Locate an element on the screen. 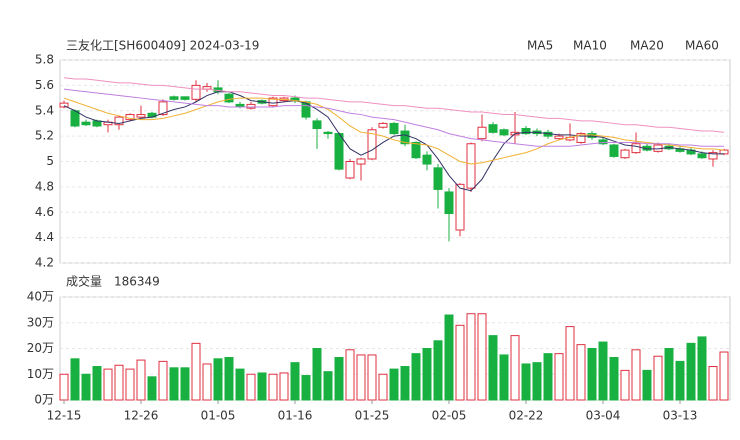 Image resolution: width=740 pixels, height=440 pixels. x-tick-label: 01-16 is located at coordinates (295, 416).